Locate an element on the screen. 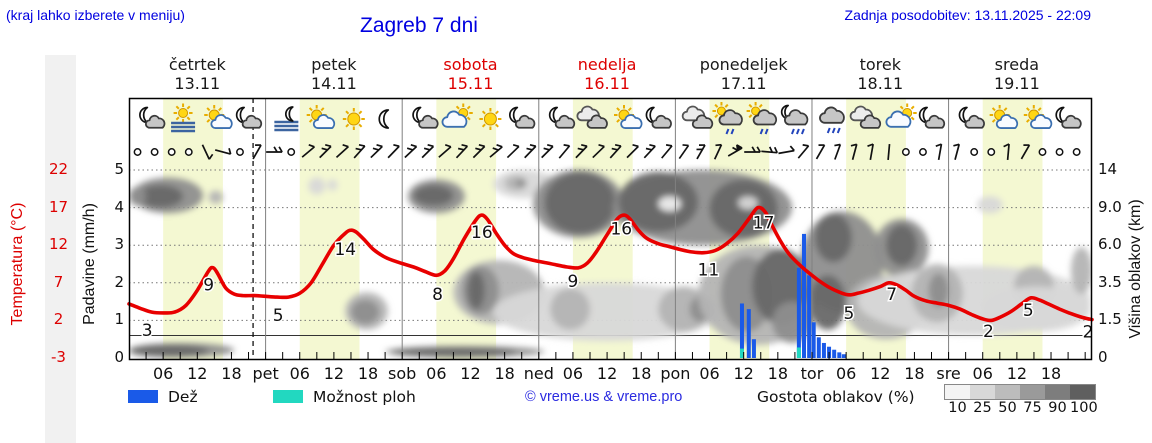 The height and width of the screenshot is (443, 1152). x-tick-label: ned is located at coordinates (539, 373).